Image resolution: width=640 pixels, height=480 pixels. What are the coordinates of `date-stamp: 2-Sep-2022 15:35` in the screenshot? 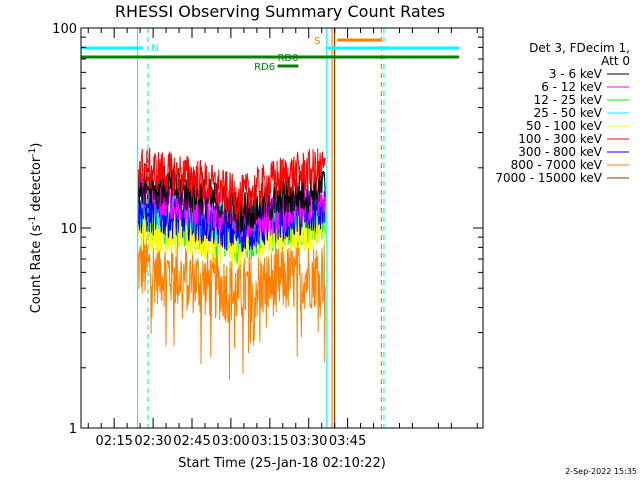 It's located at (601, 471).